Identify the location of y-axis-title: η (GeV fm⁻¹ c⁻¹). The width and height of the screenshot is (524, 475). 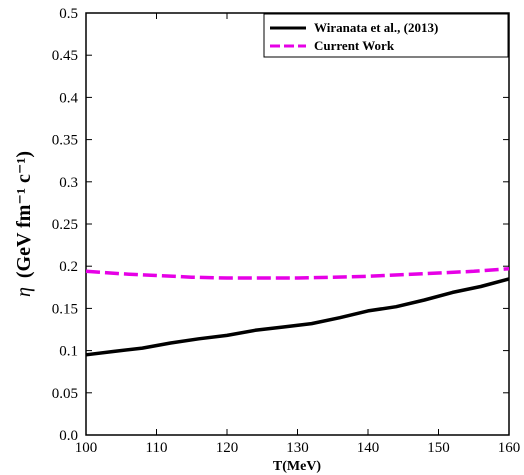
(24, 224).